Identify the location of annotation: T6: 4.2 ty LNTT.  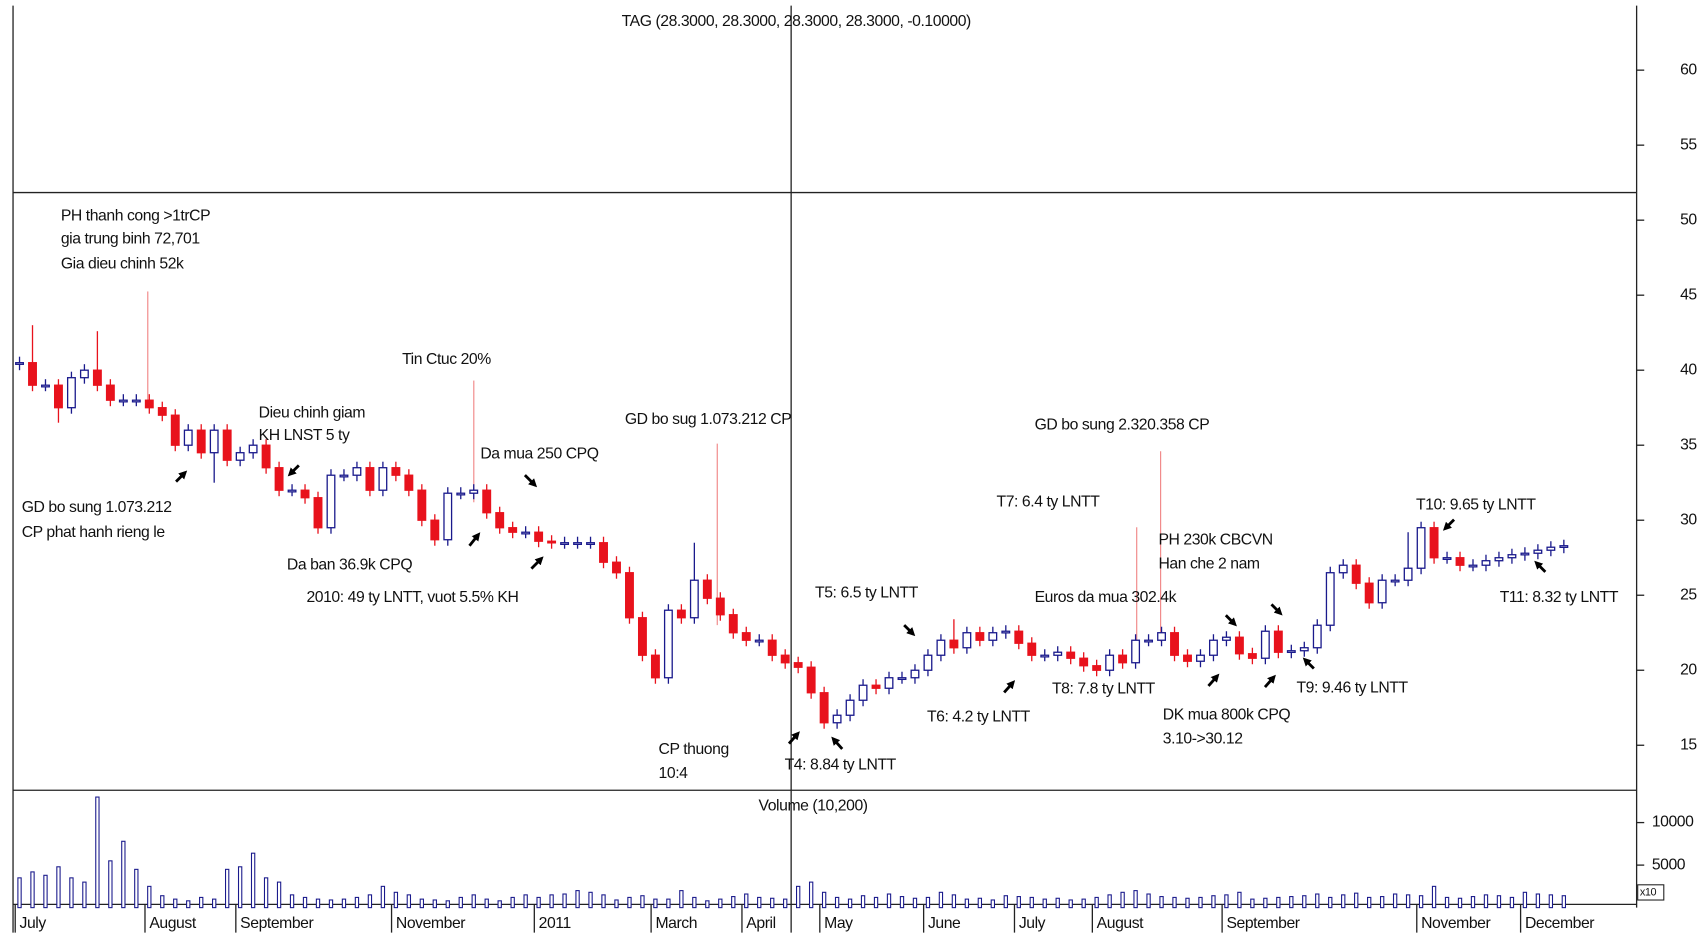
(979, 717).